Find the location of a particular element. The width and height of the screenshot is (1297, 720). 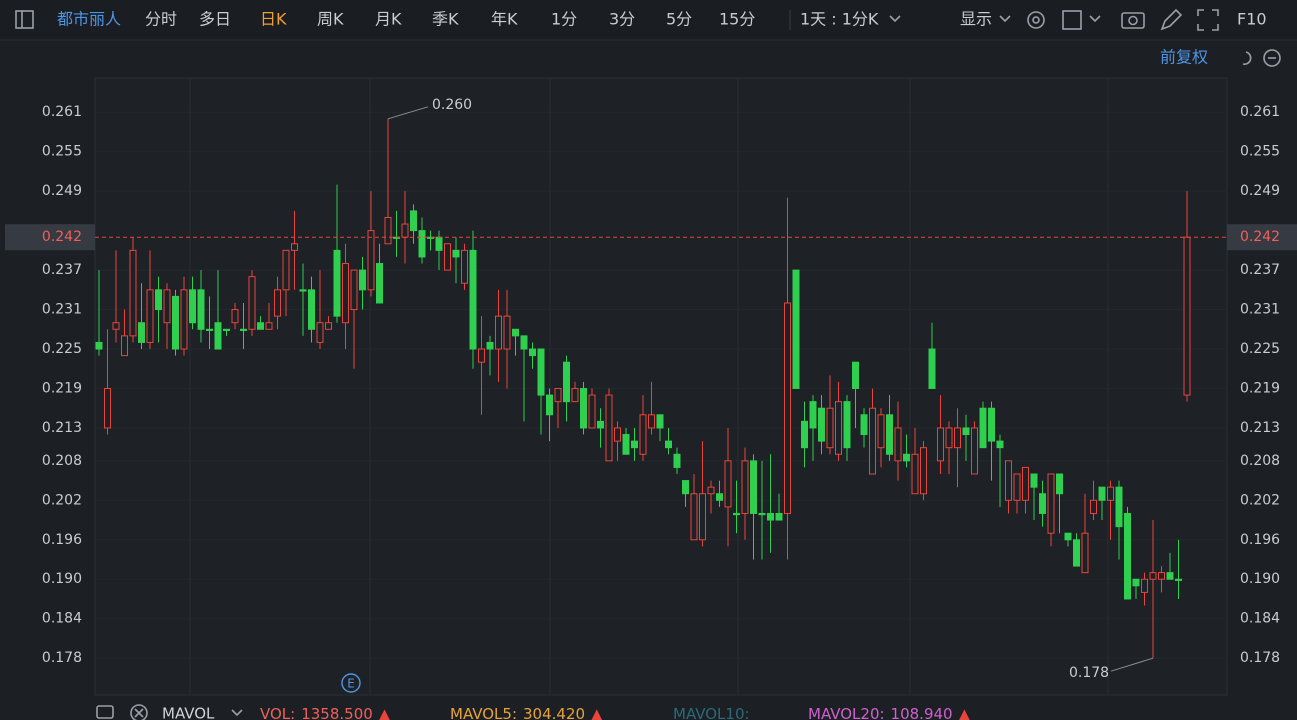

indicator: MAVOL20: 108.940 ▲ is located at coordinates (889, 712).